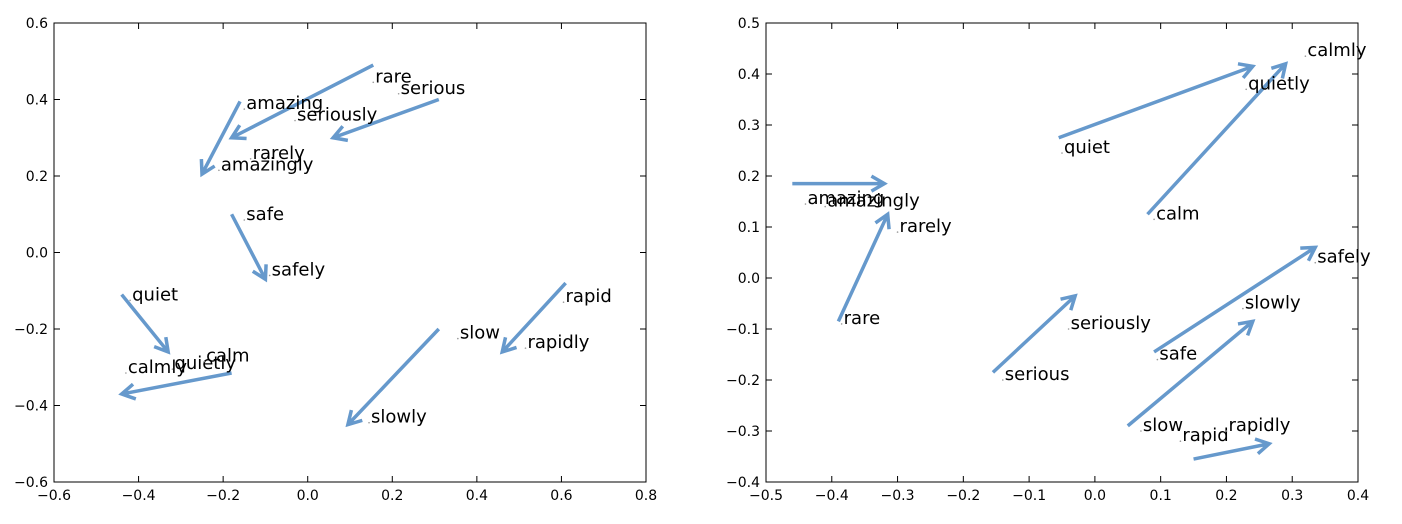  I want to click on x-tick-label: −0.2, so click(963, 496).